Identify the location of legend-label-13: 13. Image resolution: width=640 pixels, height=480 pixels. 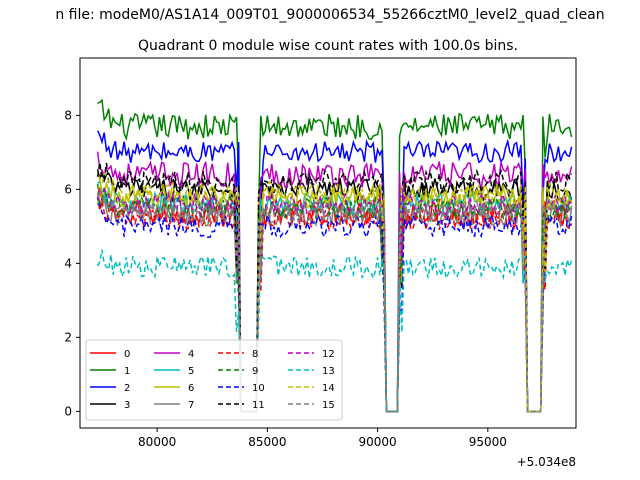
(328, 371).